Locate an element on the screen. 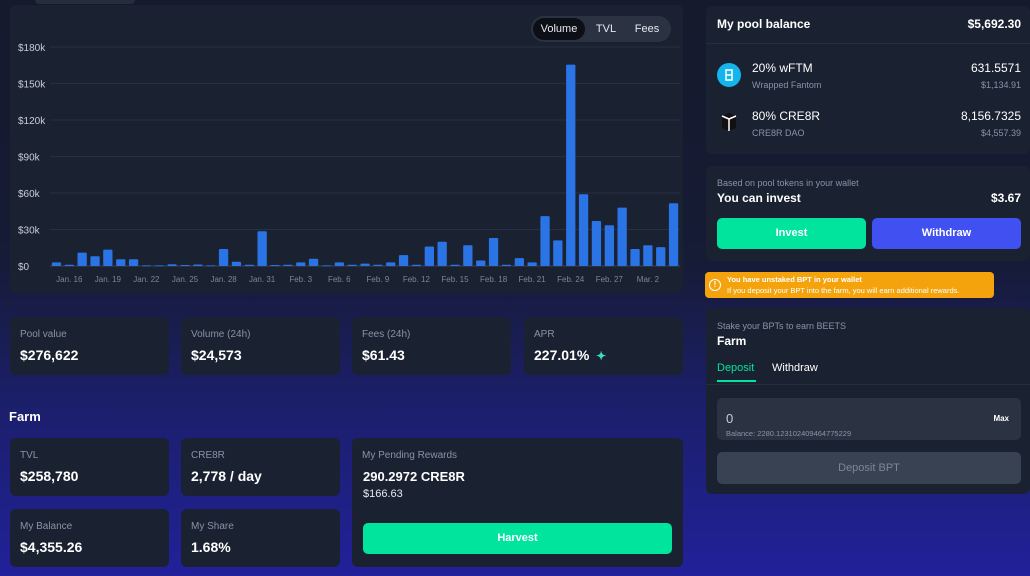  farm-share-card: My Share 1.68% is located at coordinates (260, 538).